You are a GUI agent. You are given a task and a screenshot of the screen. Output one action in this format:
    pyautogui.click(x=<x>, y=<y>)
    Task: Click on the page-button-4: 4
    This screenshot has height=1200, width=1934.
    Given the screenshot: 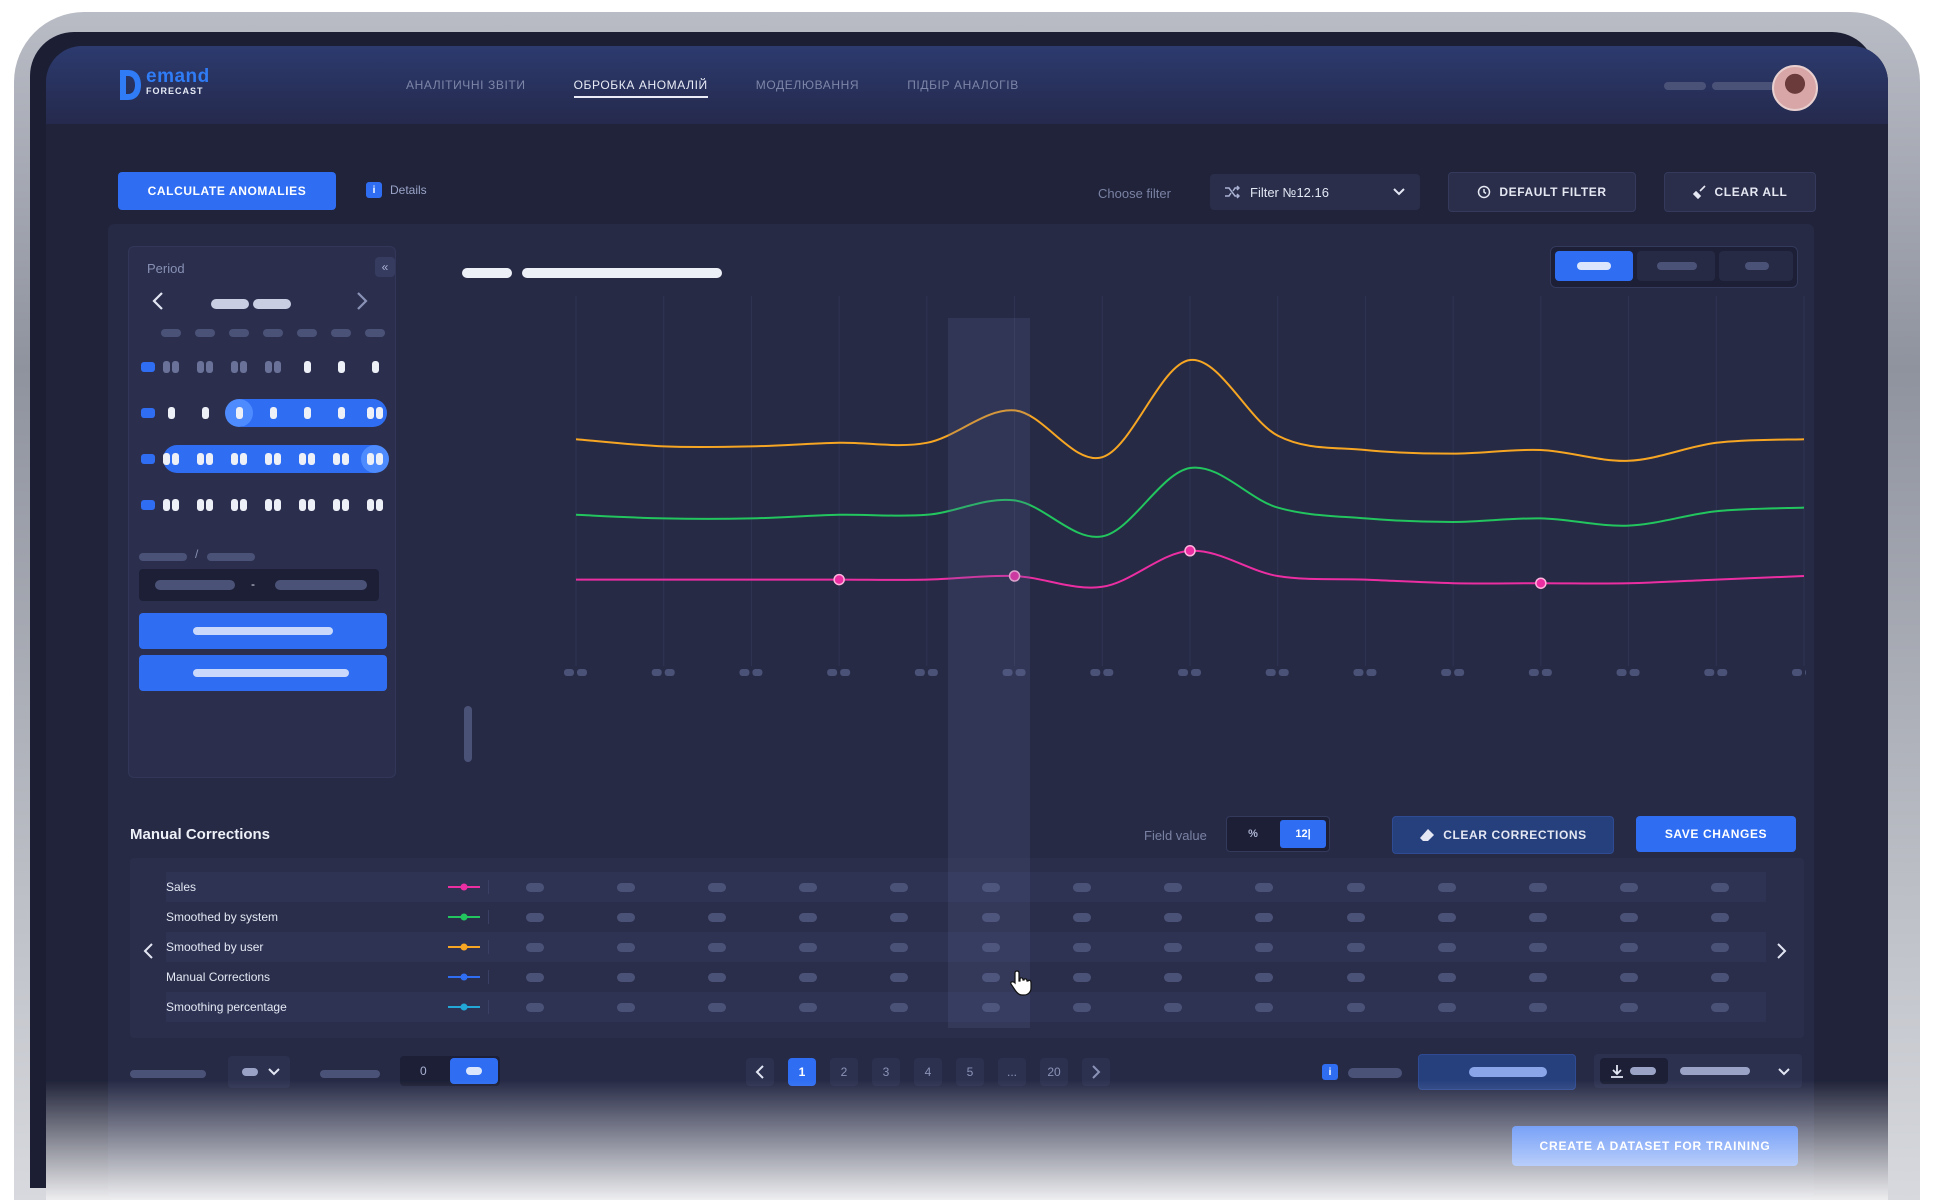 What is the action you would take?
    pyautogui.click(x=928, y=1072)
    